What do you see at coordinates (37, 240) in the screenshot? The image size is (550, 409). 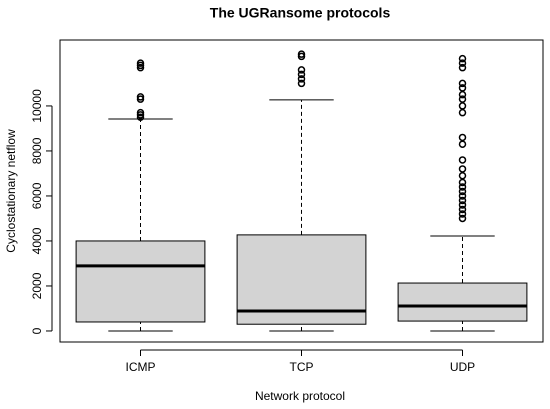 I see `y-tick-label: 4000` at bounding box center [37, 240].